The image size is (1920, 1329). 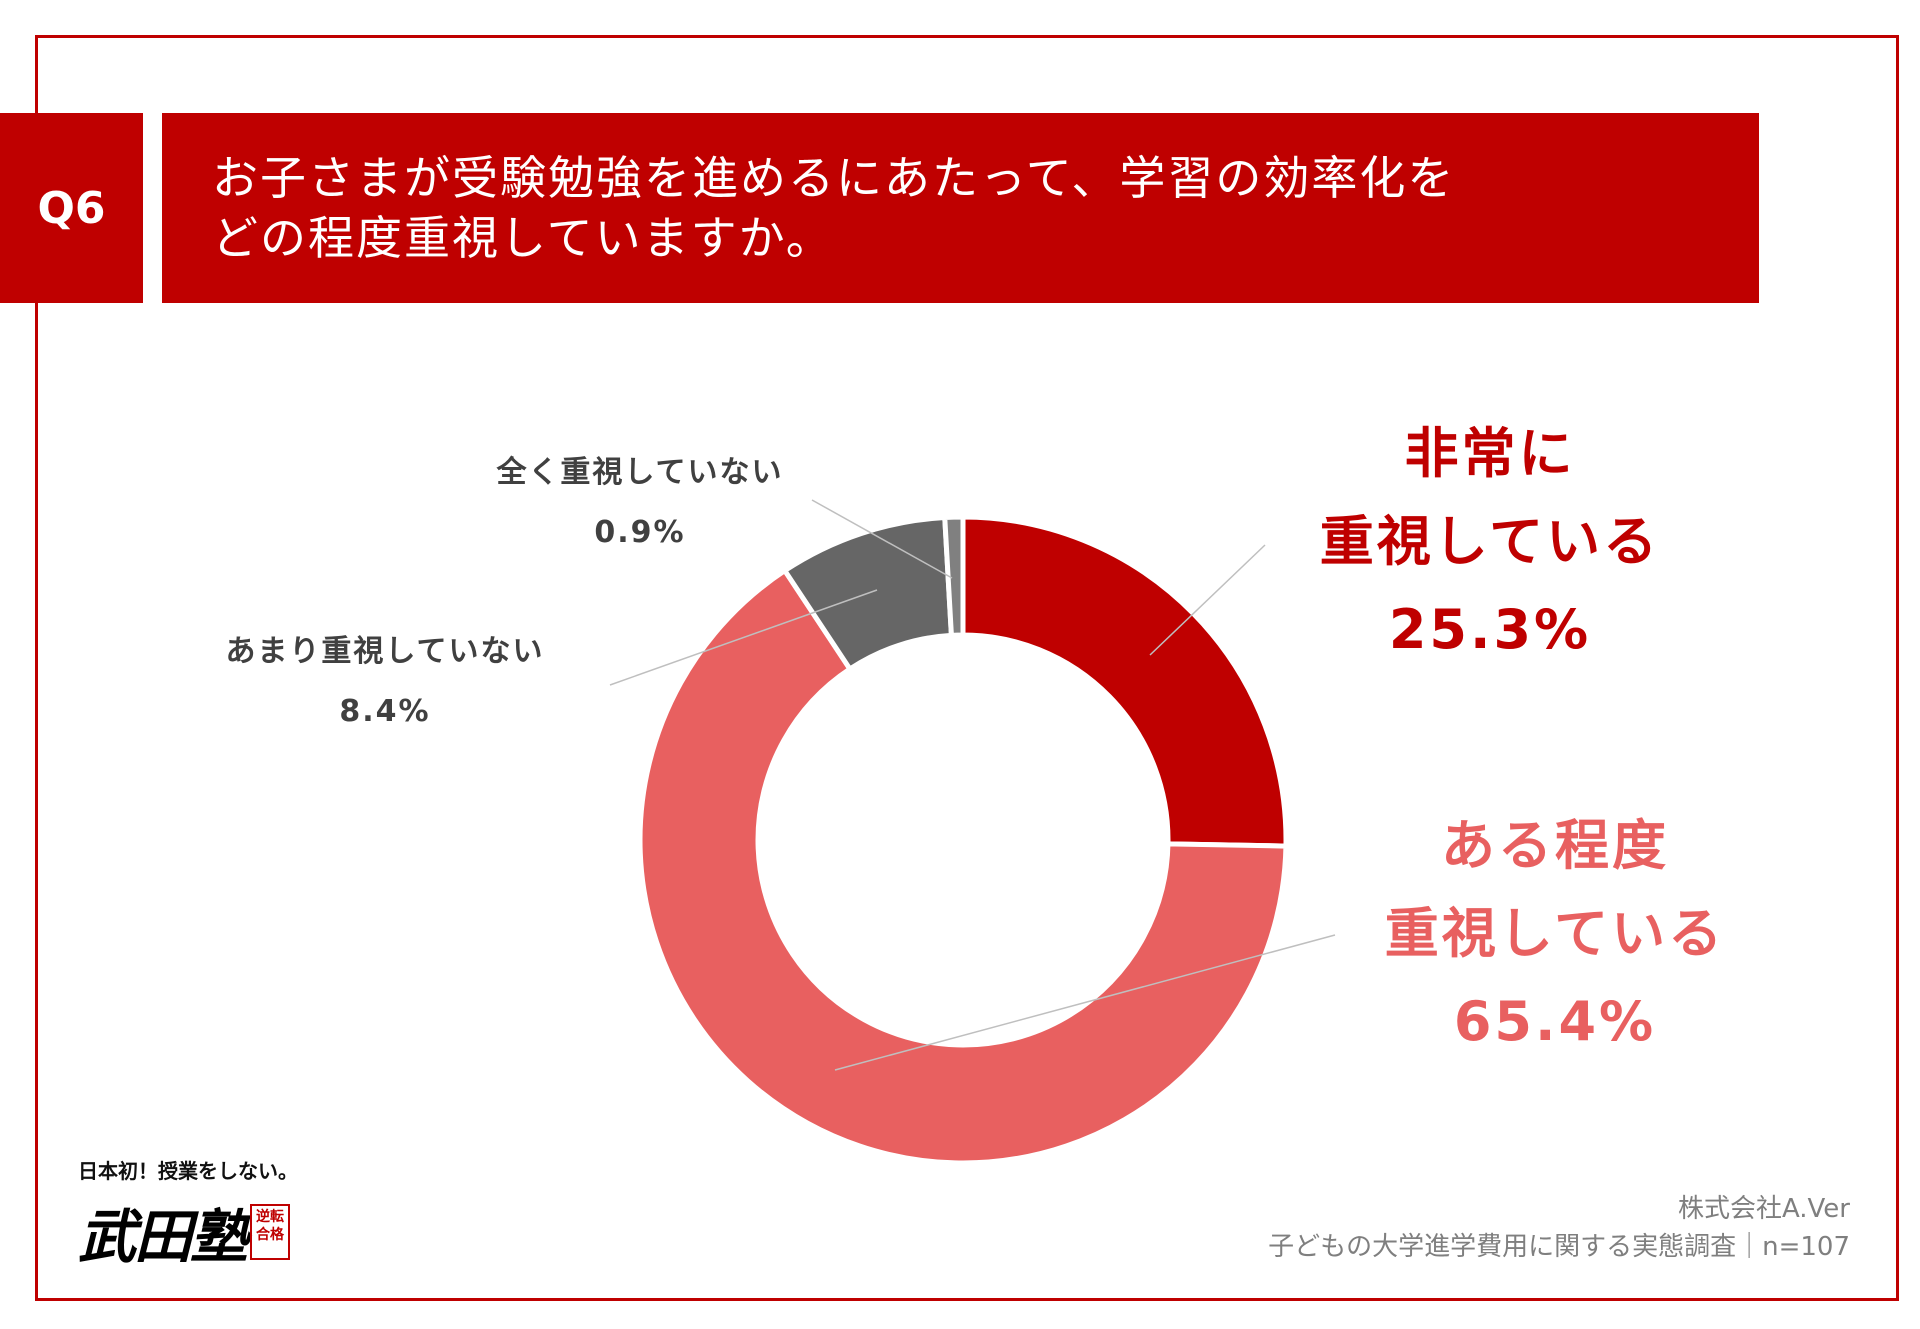 I want to click on label-some-pct: 65.4%, so click(x=1555, y=1021).